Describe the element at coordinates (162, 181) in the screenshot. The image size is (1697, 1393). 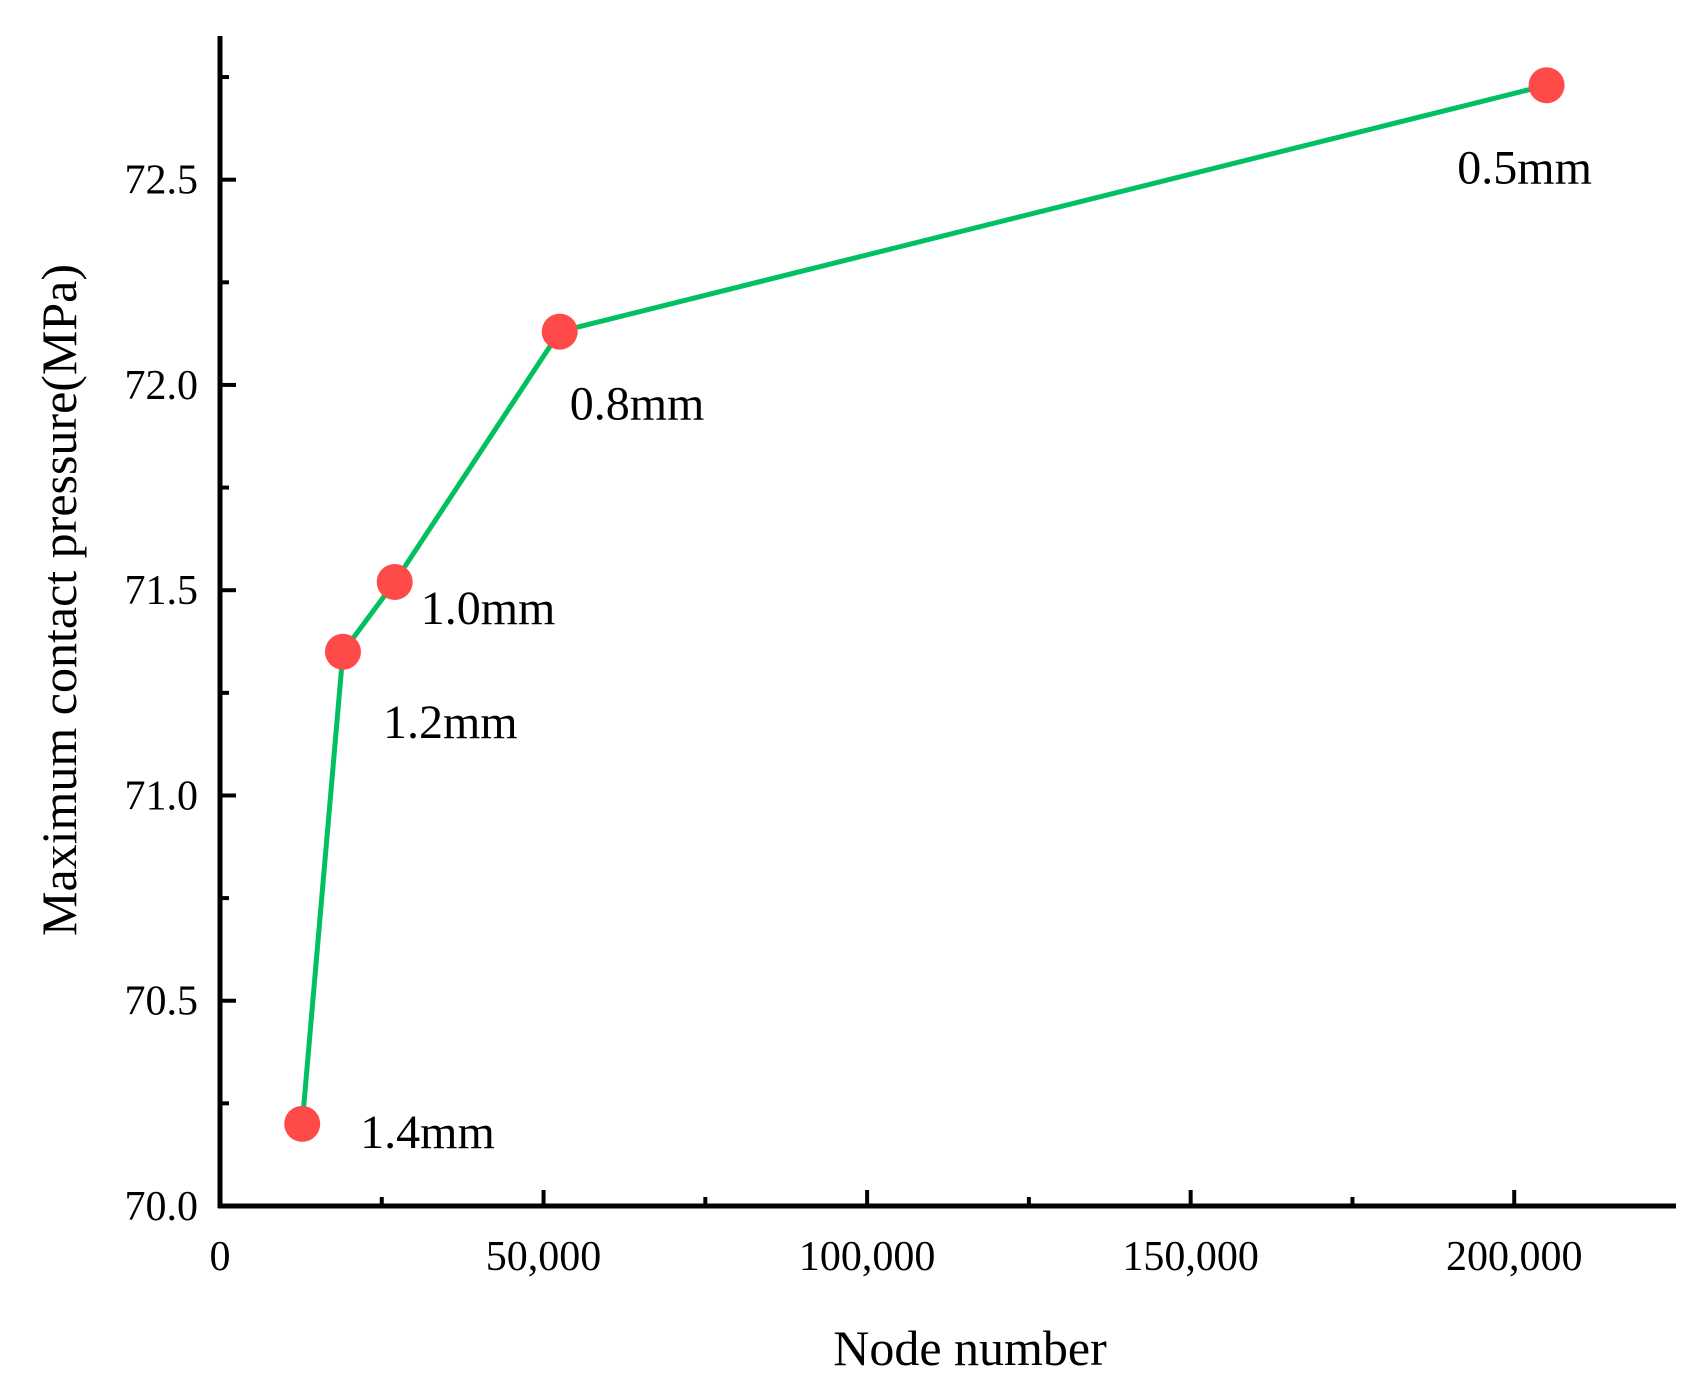
I see `y-tick-label: 72.5` at that location.